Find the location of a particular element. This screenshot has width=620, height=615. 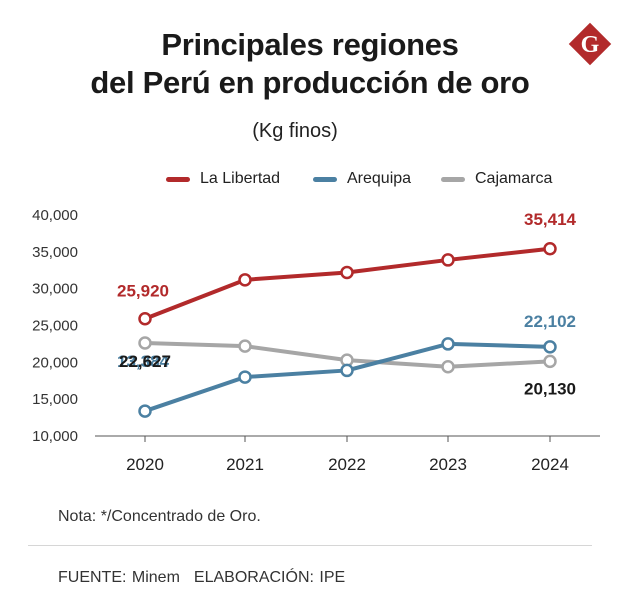

source-fuente: FUENTE: Minem is located at coordinates (119, 577).